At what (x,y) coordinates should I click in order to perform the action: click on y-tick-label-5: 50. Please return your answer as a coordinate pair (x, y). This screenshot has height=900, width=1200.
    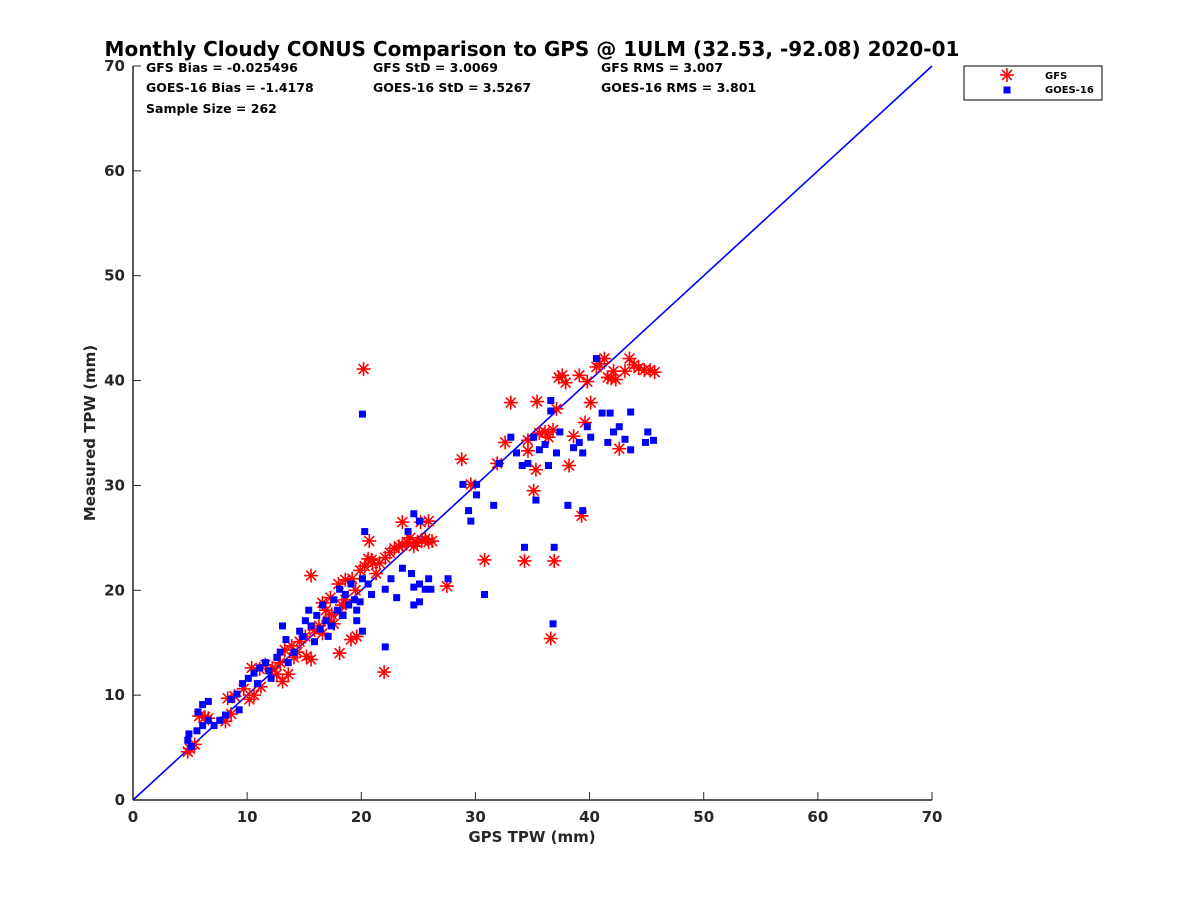
    Looking at the image, I should click on (114, 276).